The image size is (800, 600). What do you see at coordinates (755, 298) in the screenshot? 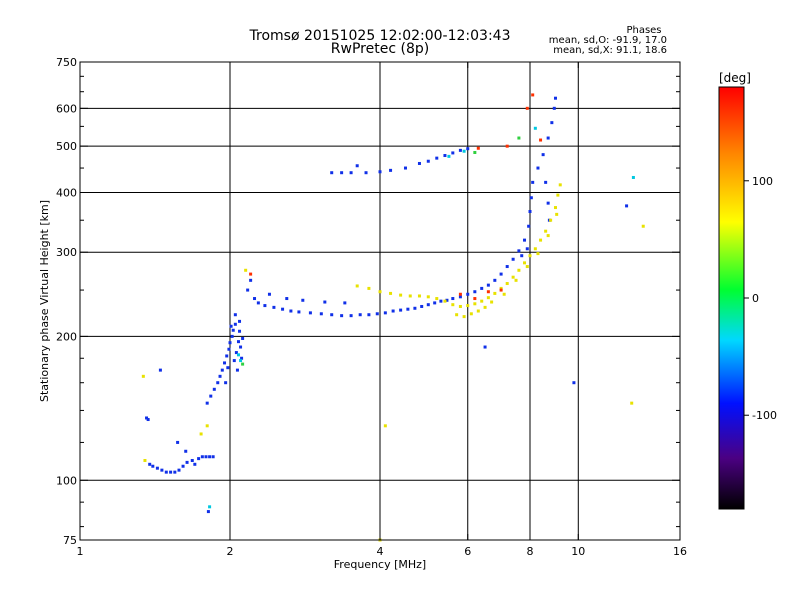
I see `colorbar-tick-label: 0` at bounding box center [755, 298].